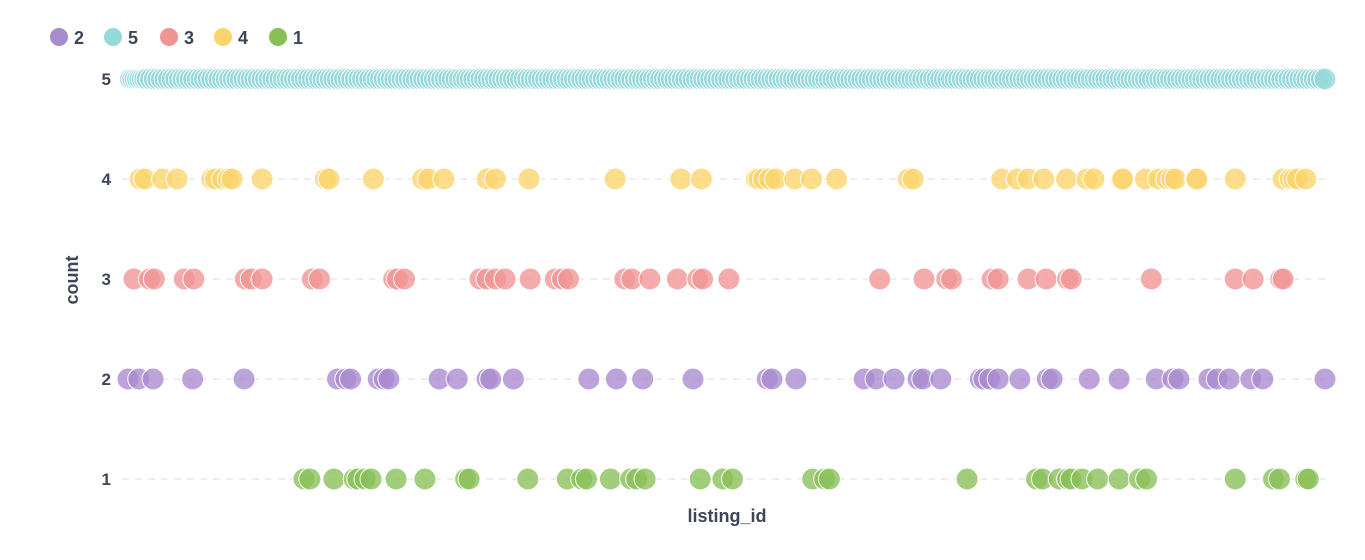  Describe the element at coordinates (286, 38) in the screenshot. I see `legend-item-1: 1` at that location.